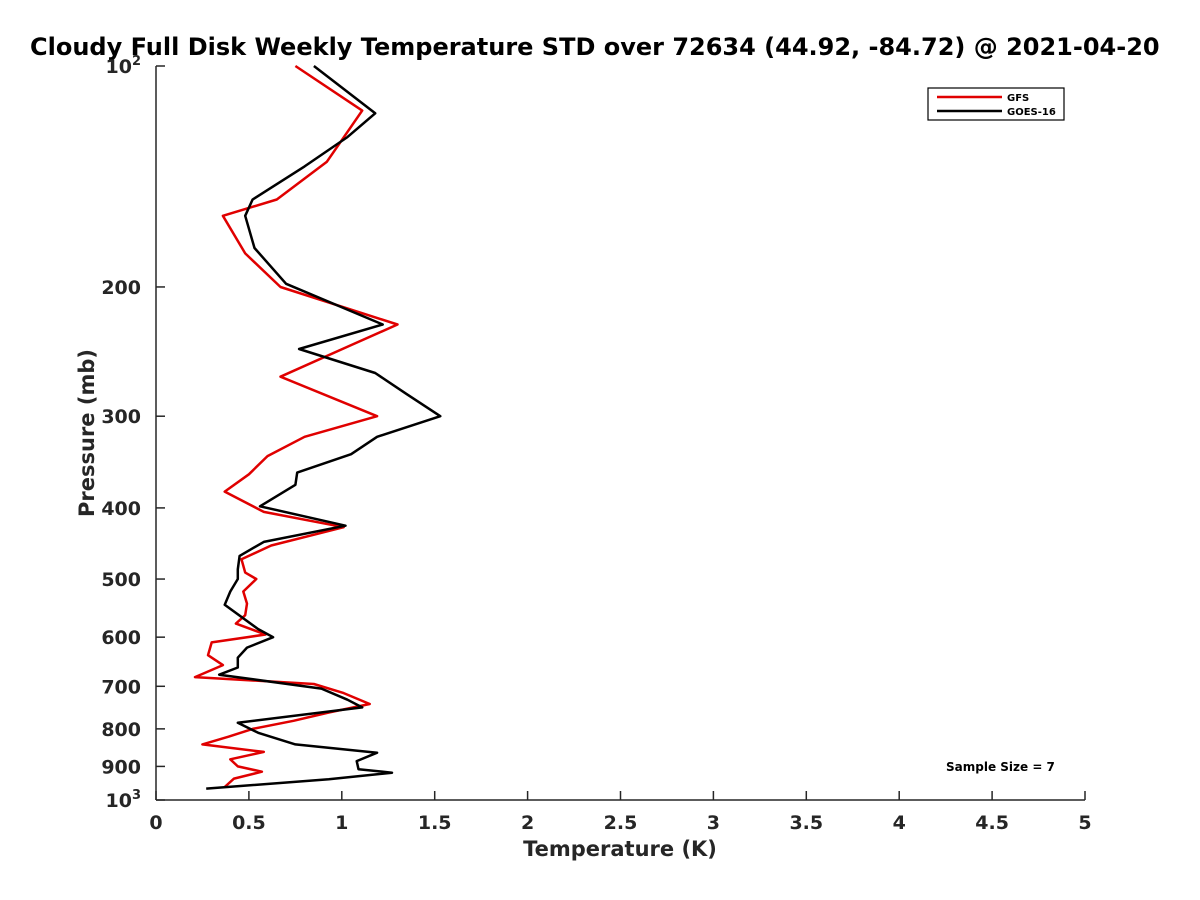  Describe the element at coordinates (121, 767) in the screenshot. I see `y-tick-label: 900` at that location.